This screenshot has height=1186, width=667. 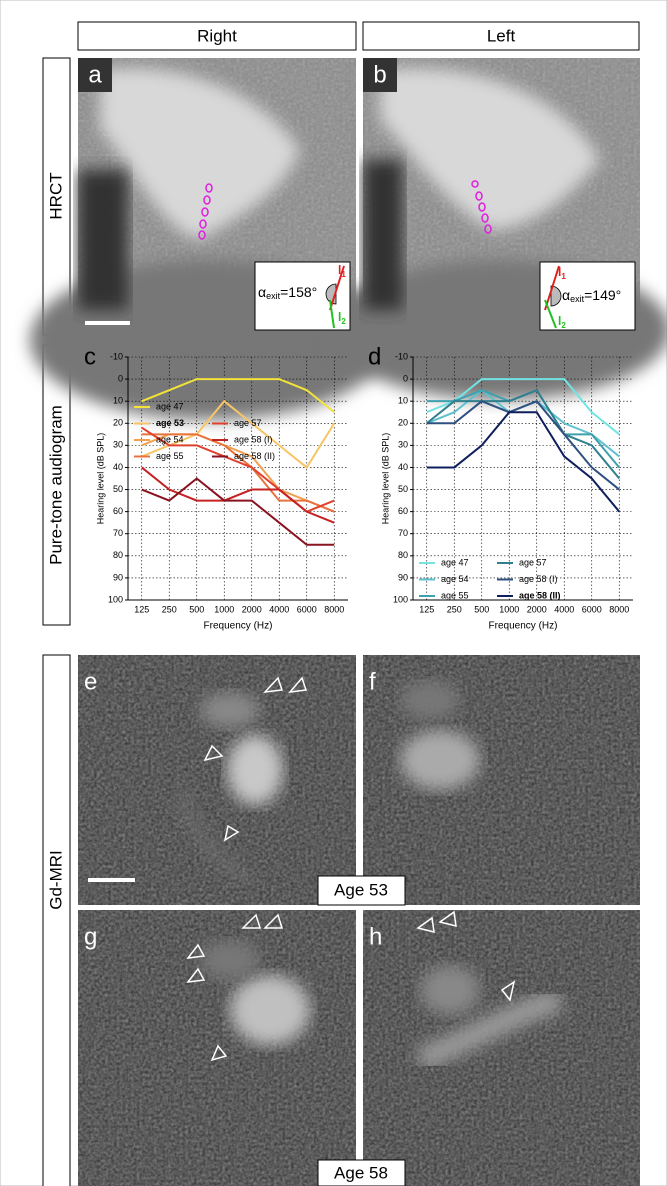 I want to click on panel-label: b, so click(x=379, y=74).